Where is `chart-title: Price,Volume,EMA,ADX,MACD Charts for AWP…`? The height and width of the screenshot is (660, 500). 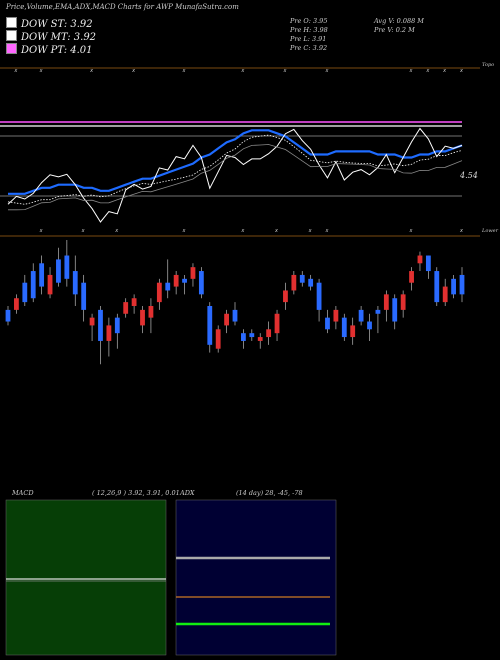
chart-title: Price,Volume,EMA,ADX,MACD Charts for AWP… is located at coordinates (122, 7).